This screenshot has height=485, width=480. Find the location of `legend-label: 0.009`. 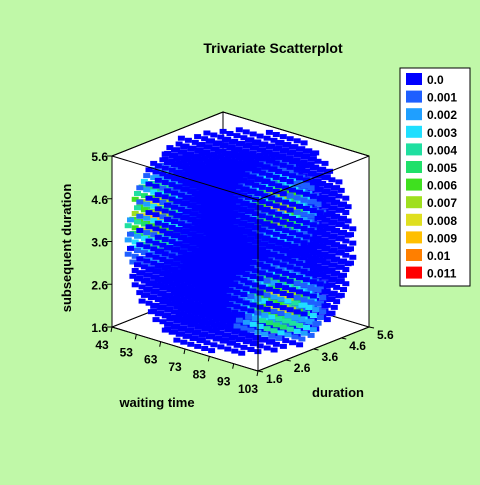

legend-label: 0.009 is located at coordinates (442, 238).